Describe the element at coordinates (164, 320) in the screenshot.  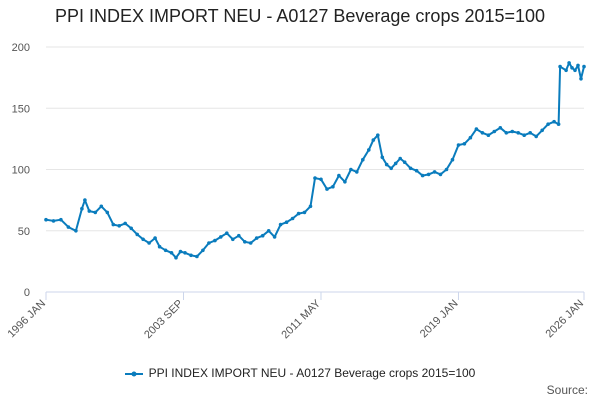
I see `x-tick-label: 2003 SEP` at that location.